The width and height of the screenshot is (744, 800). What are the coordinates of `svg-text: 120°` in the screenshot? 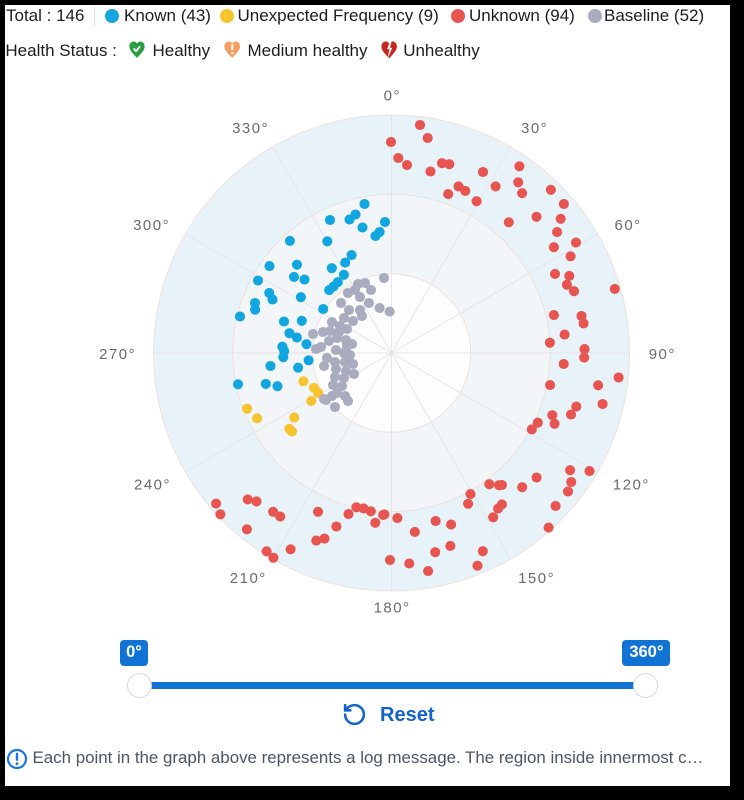 It's located at (631, 484).